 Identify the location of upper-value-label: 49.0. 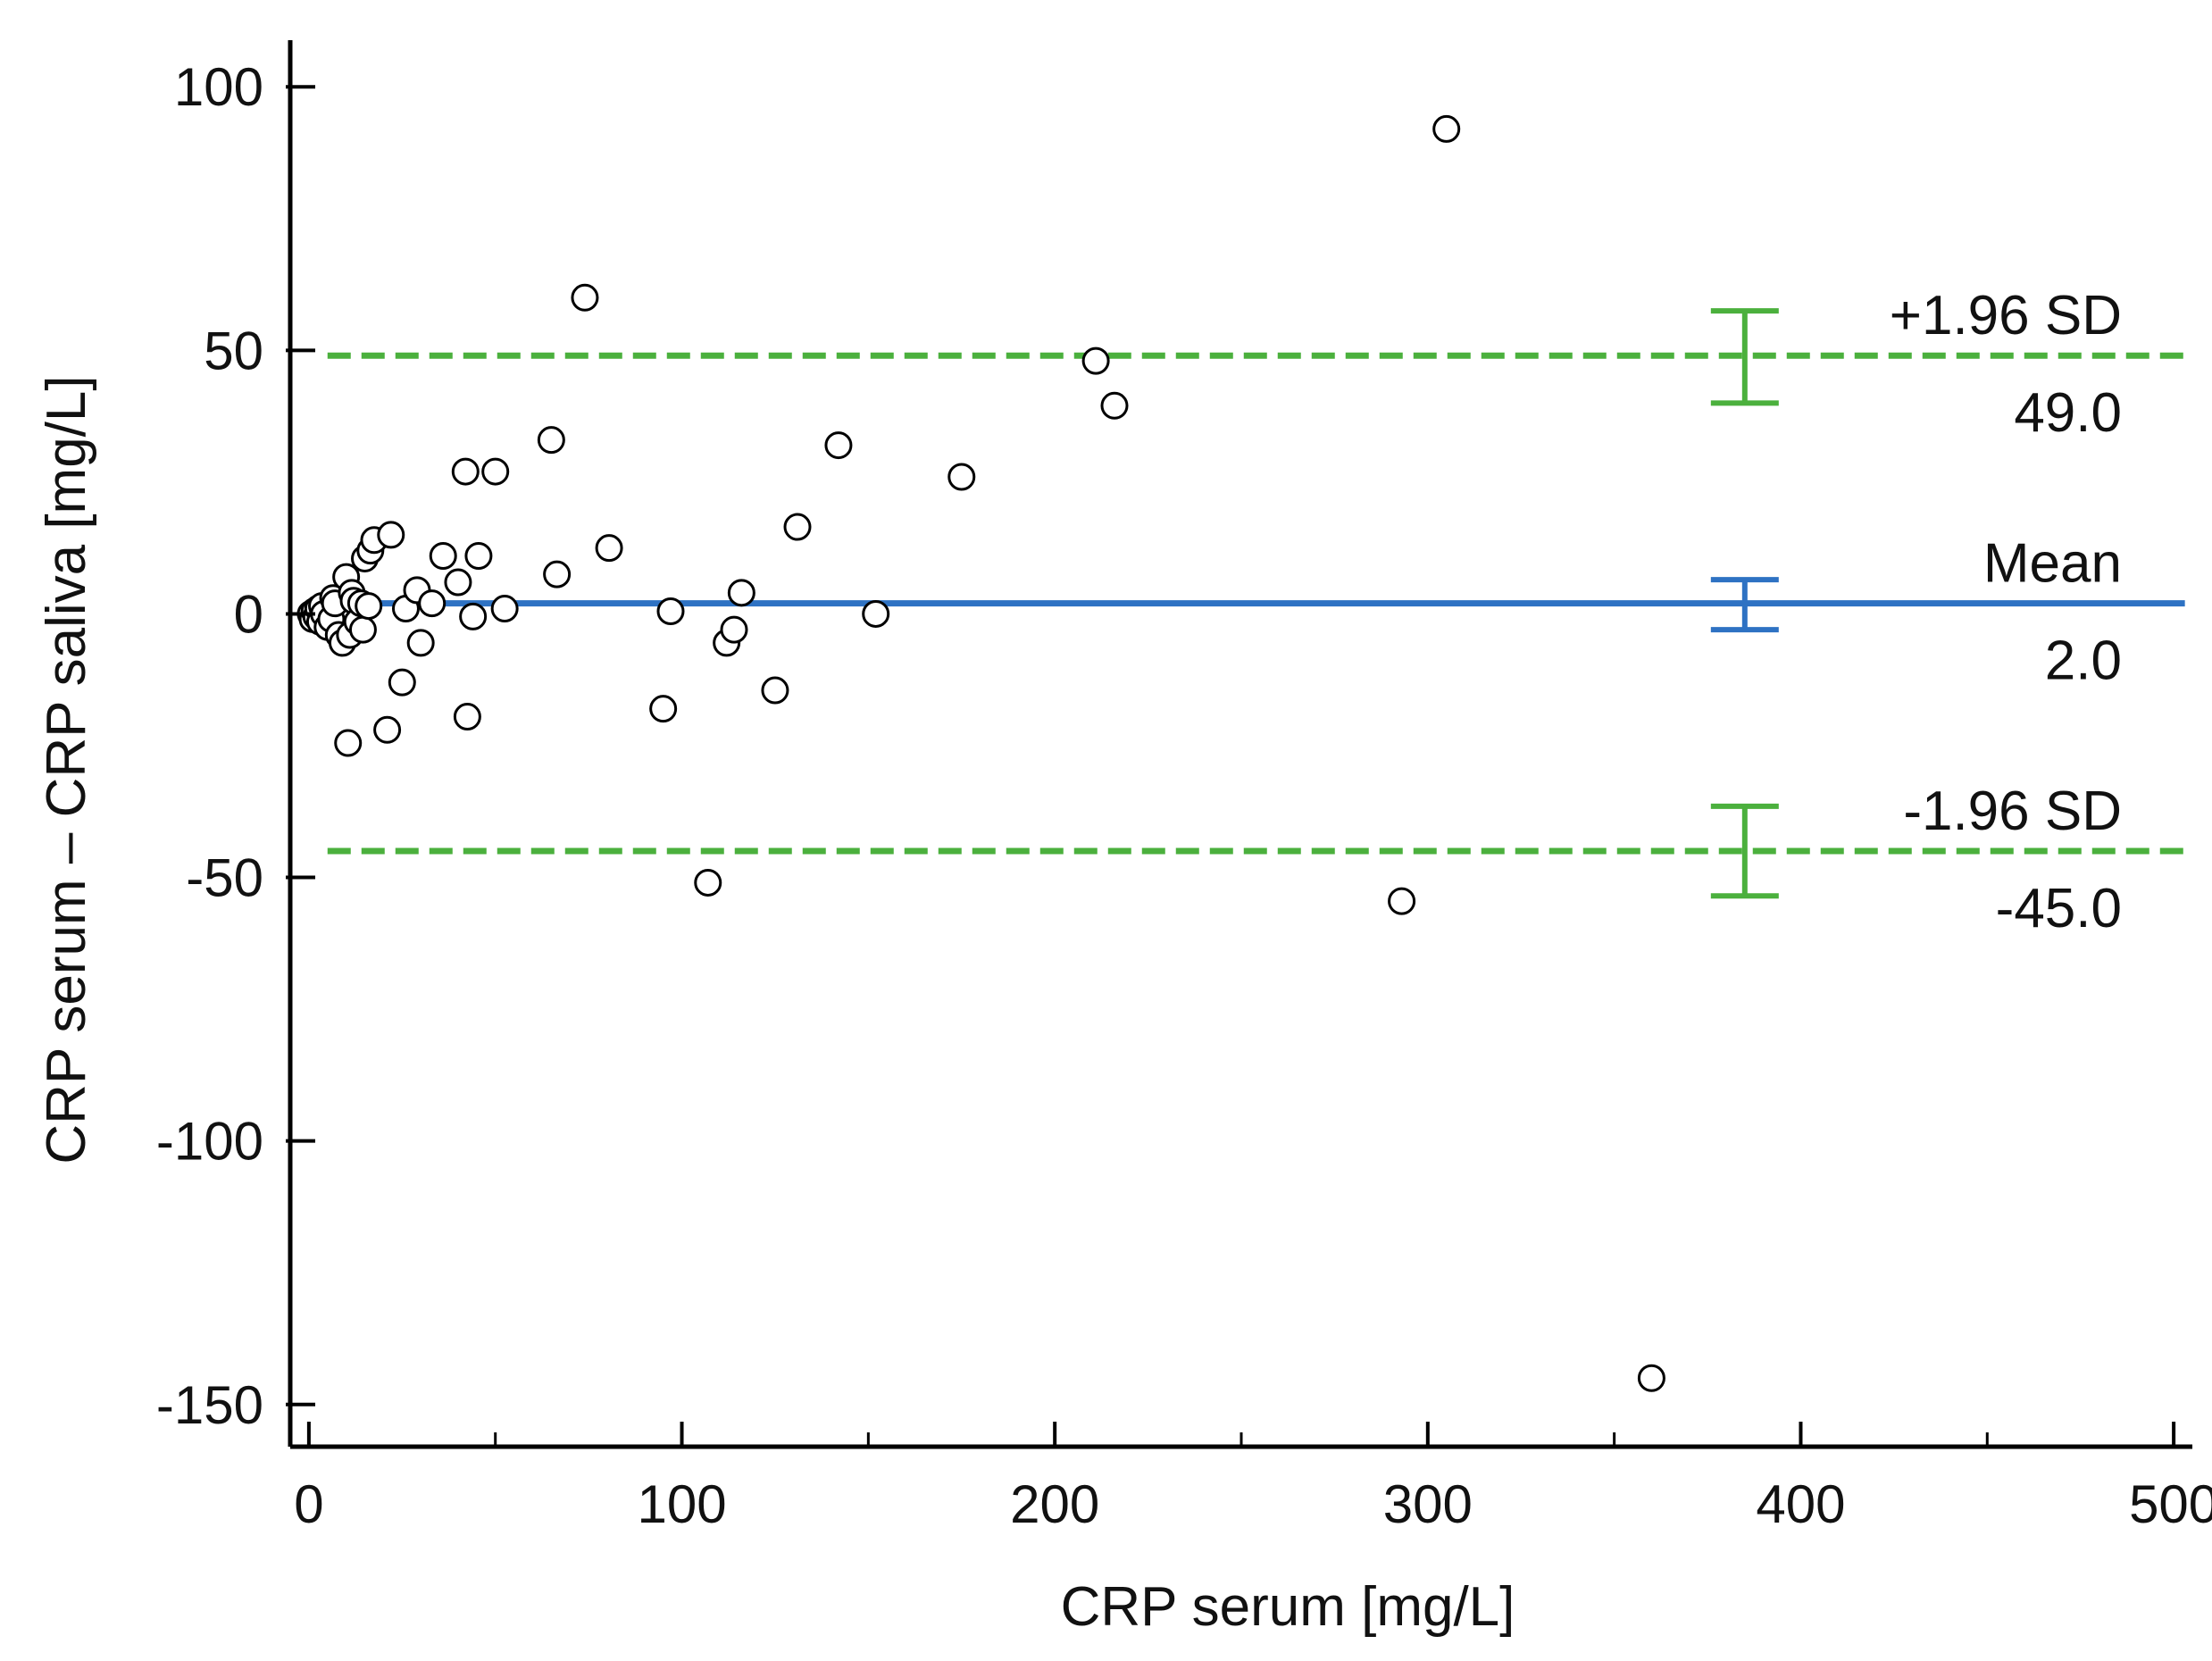
(2068, 413).